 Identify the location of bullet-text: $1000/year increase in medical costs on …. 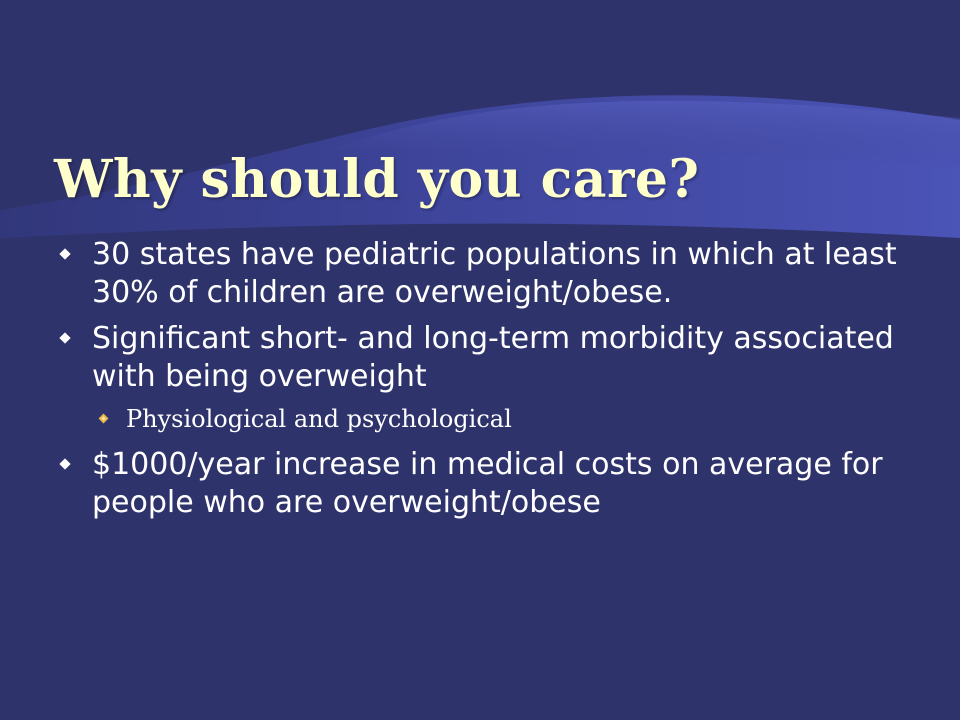
(487, 483).